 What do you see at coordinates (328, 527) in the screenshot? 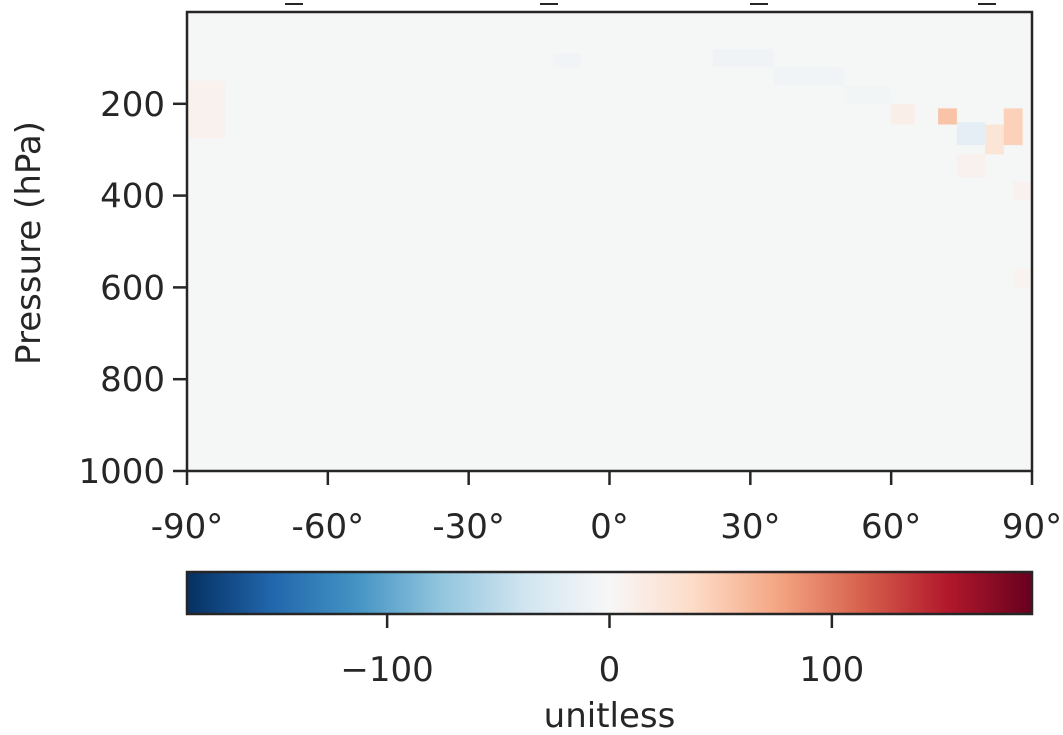
I see `x-tick-label: -60°` at bounding box center [328, 527].